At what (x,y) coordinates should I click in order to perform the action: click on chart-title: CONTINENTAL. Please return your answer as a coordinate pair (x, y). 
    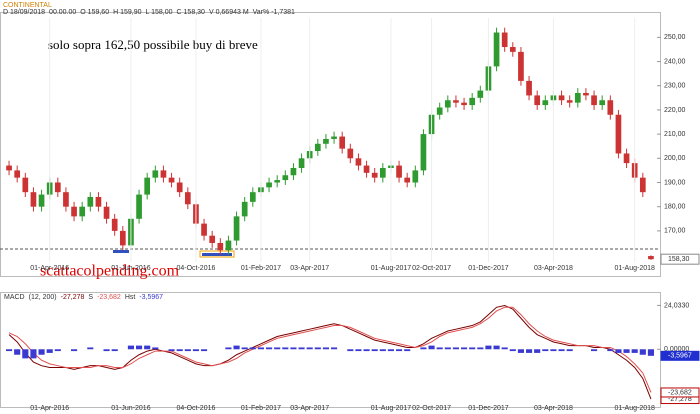
    Looking at the image, I should click on (27, 5).